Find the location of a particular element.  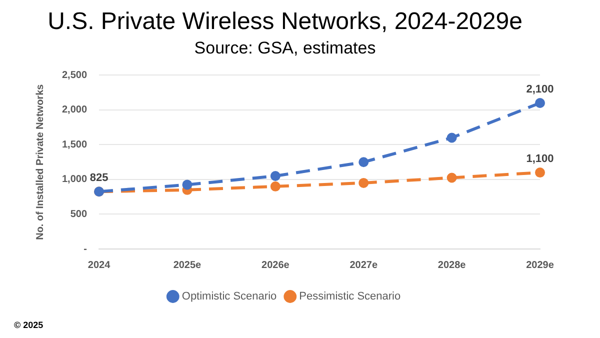

y-tick-label: - is located at coordinates (86, 249).